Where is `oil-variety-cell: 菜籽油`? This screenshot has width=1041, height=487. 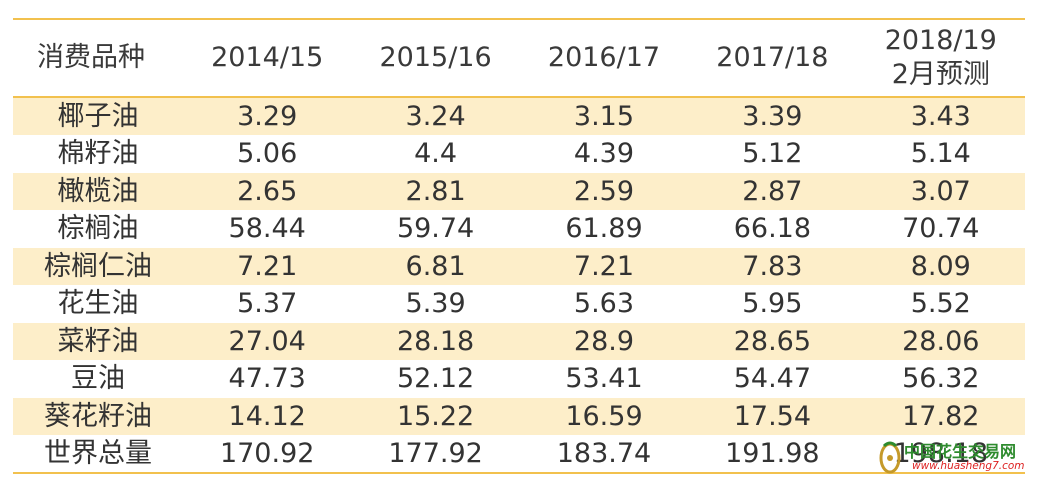
oil-variety-cell: 菜籽油 is located at coordinates (98, 341).